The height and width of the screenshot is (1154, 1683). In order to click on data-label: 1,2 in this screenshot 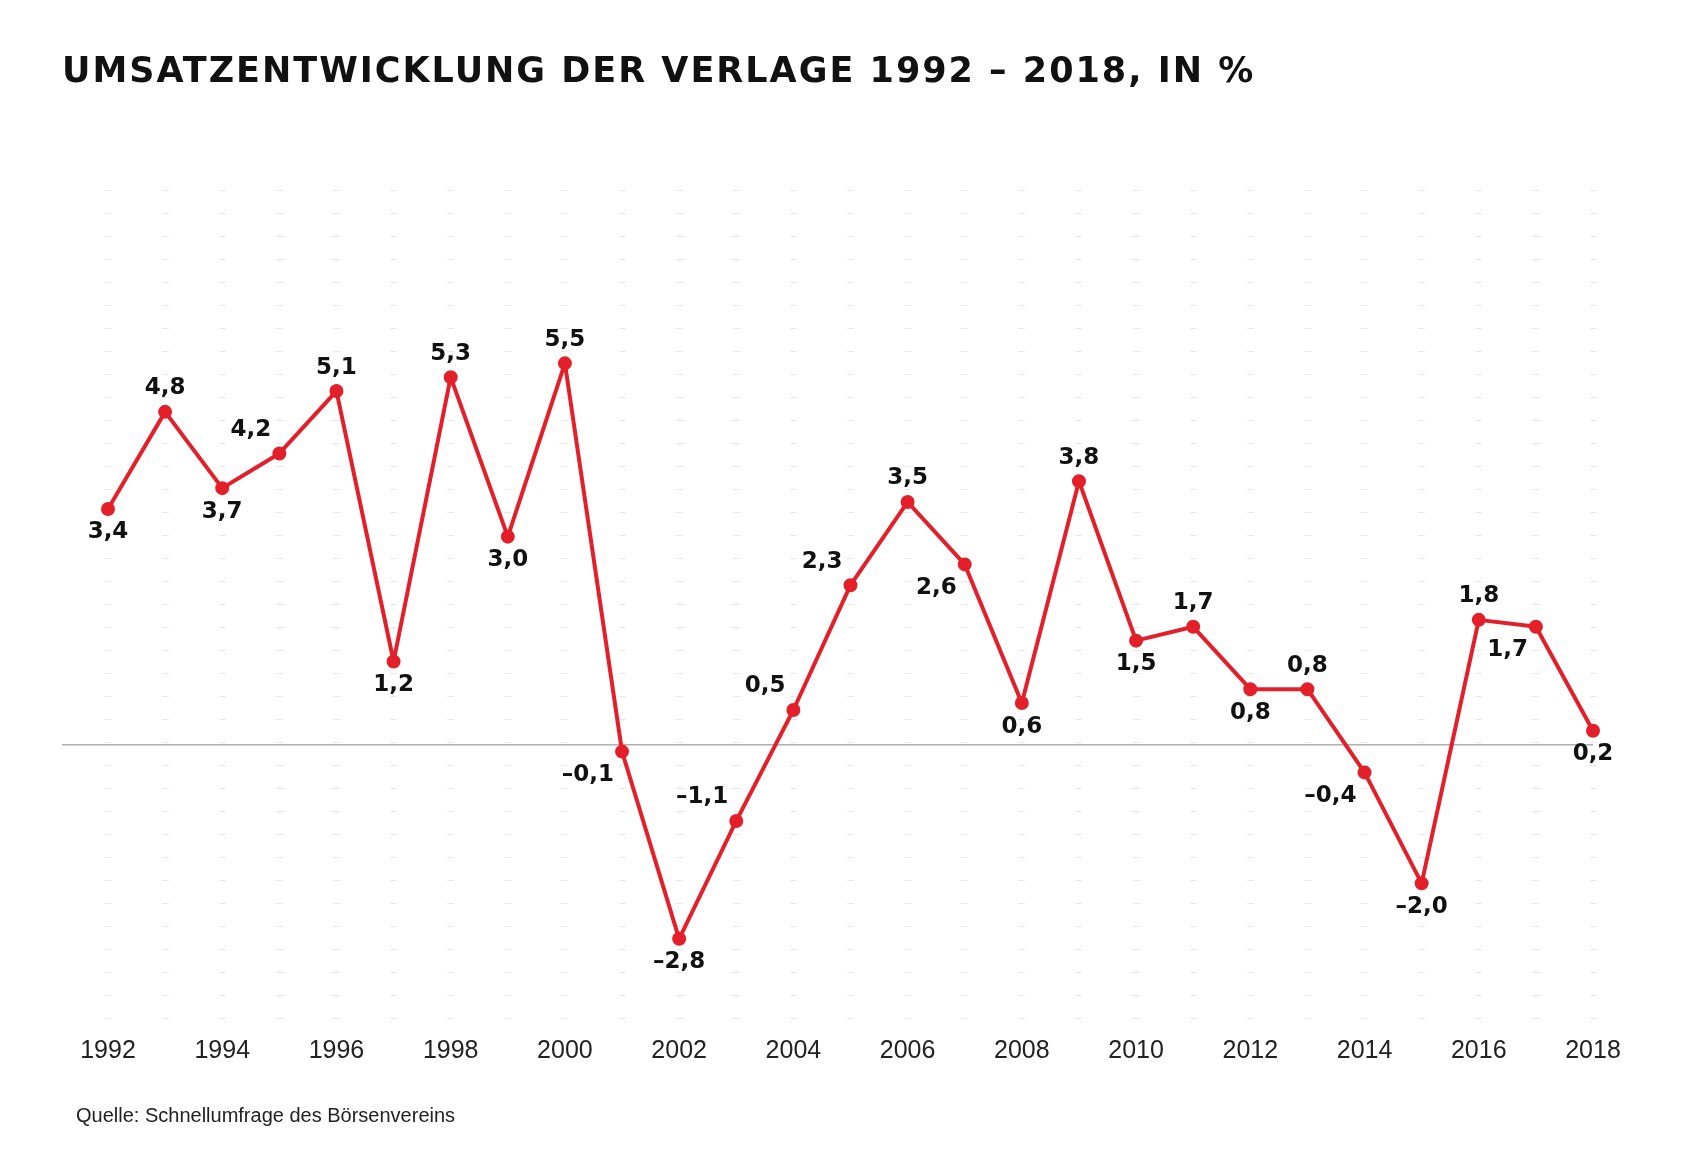, I will do `click(393, 682)`.